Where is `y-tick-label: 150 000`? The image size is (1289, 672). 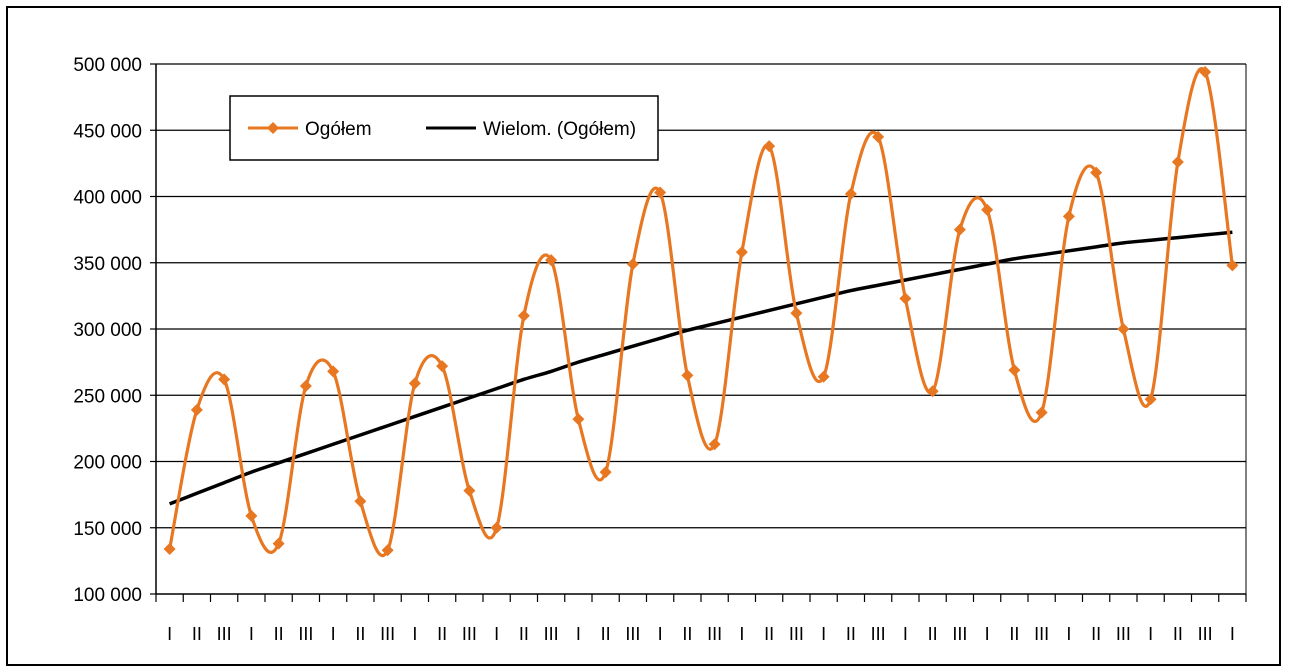 y-tick-label: 150 000 is located at coordinates (107, 529).